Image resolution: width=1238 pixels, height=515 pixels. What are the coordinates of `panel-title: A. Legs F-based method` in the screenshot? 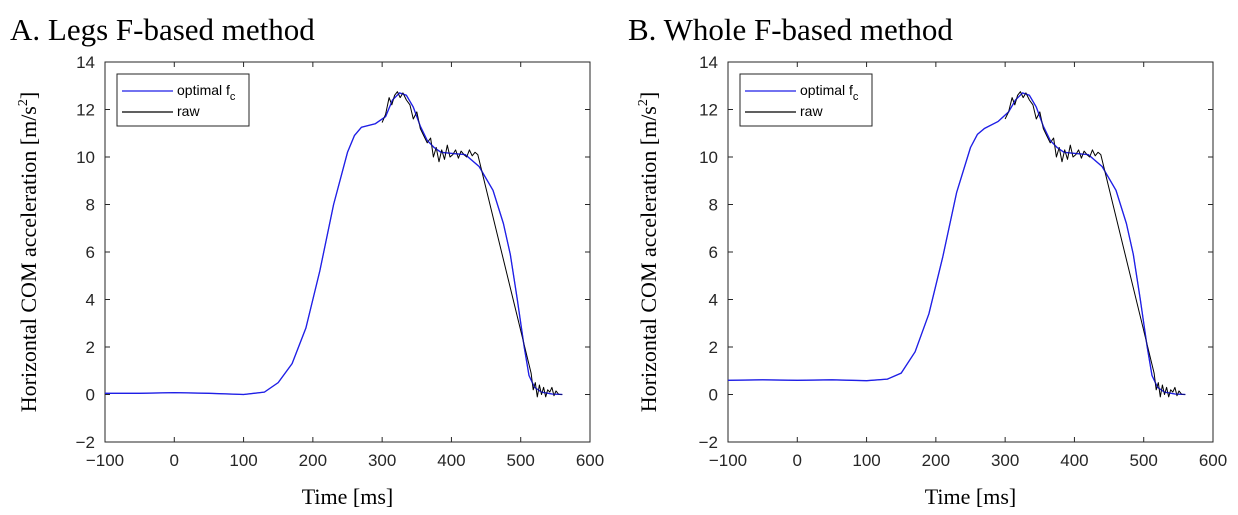 It's located at (162, 29).